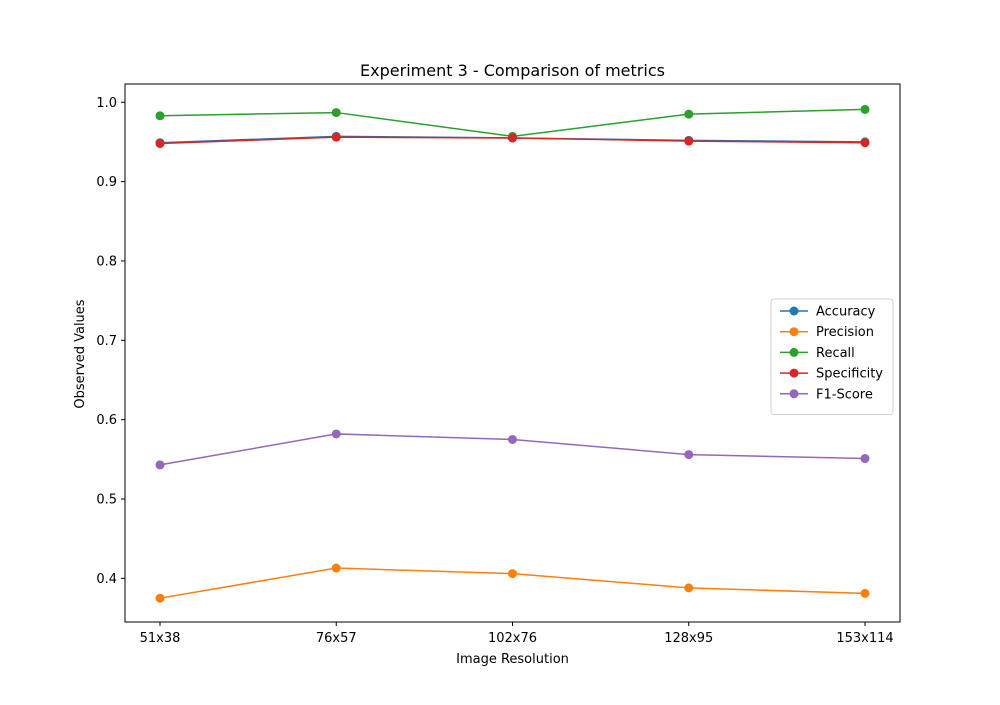 The height and width of the screenshot is (705, 1000). Describe the element at coordinates (512, 70) in the screenshot. I see `chart-title: Experiment 3 - Comparison of metrics` at that location.